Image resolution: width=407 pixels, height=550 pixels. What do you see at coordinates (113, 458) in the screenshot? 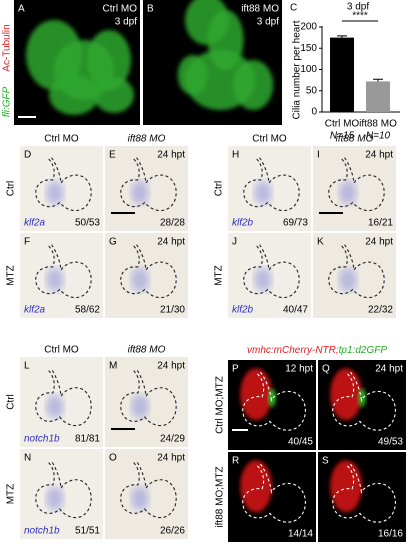
I see `panel-letter: O` at bounding box center [113, 458].